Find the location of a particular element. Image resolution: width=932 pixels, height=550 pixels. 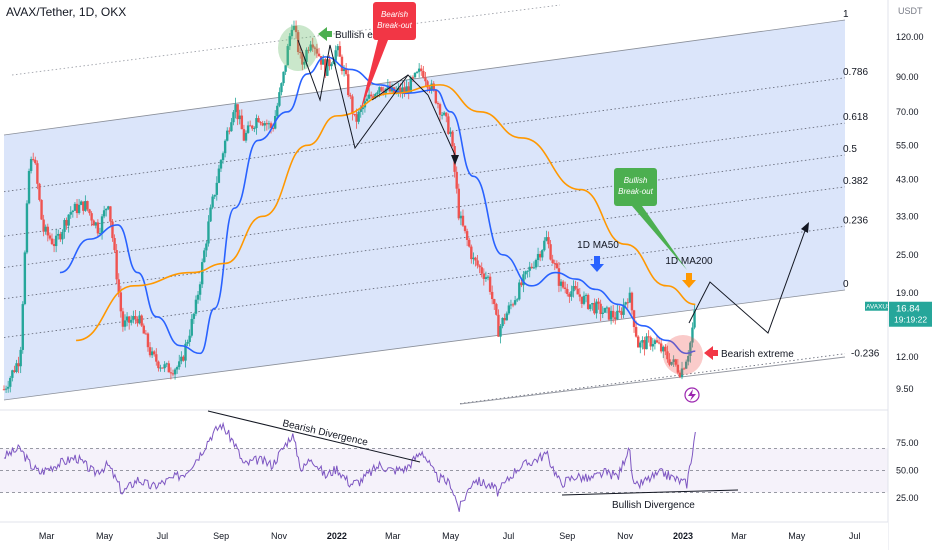

price-tick: 19.00 is located at coordinates (907, 293).